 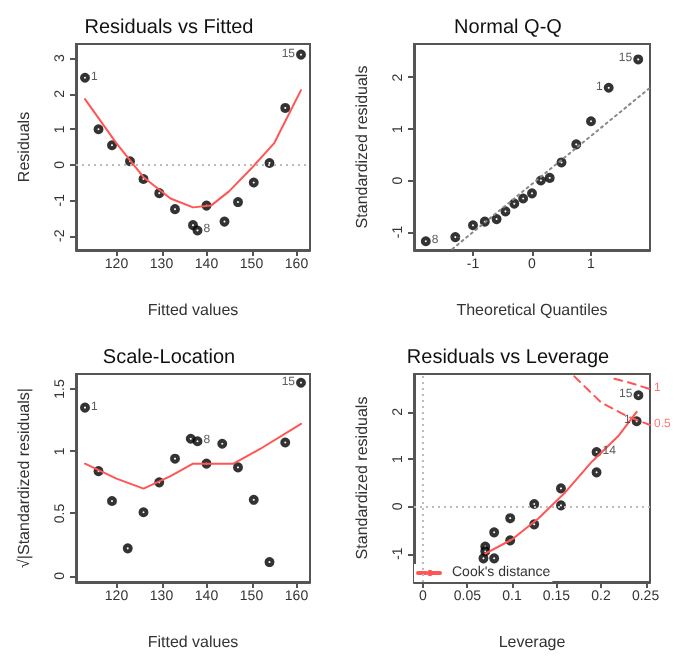 What do you see at coordinates (532, 310) in the screenshot?
I see `x-axis-title: Theoretical Quantiles` at bounding box center [532, 310].